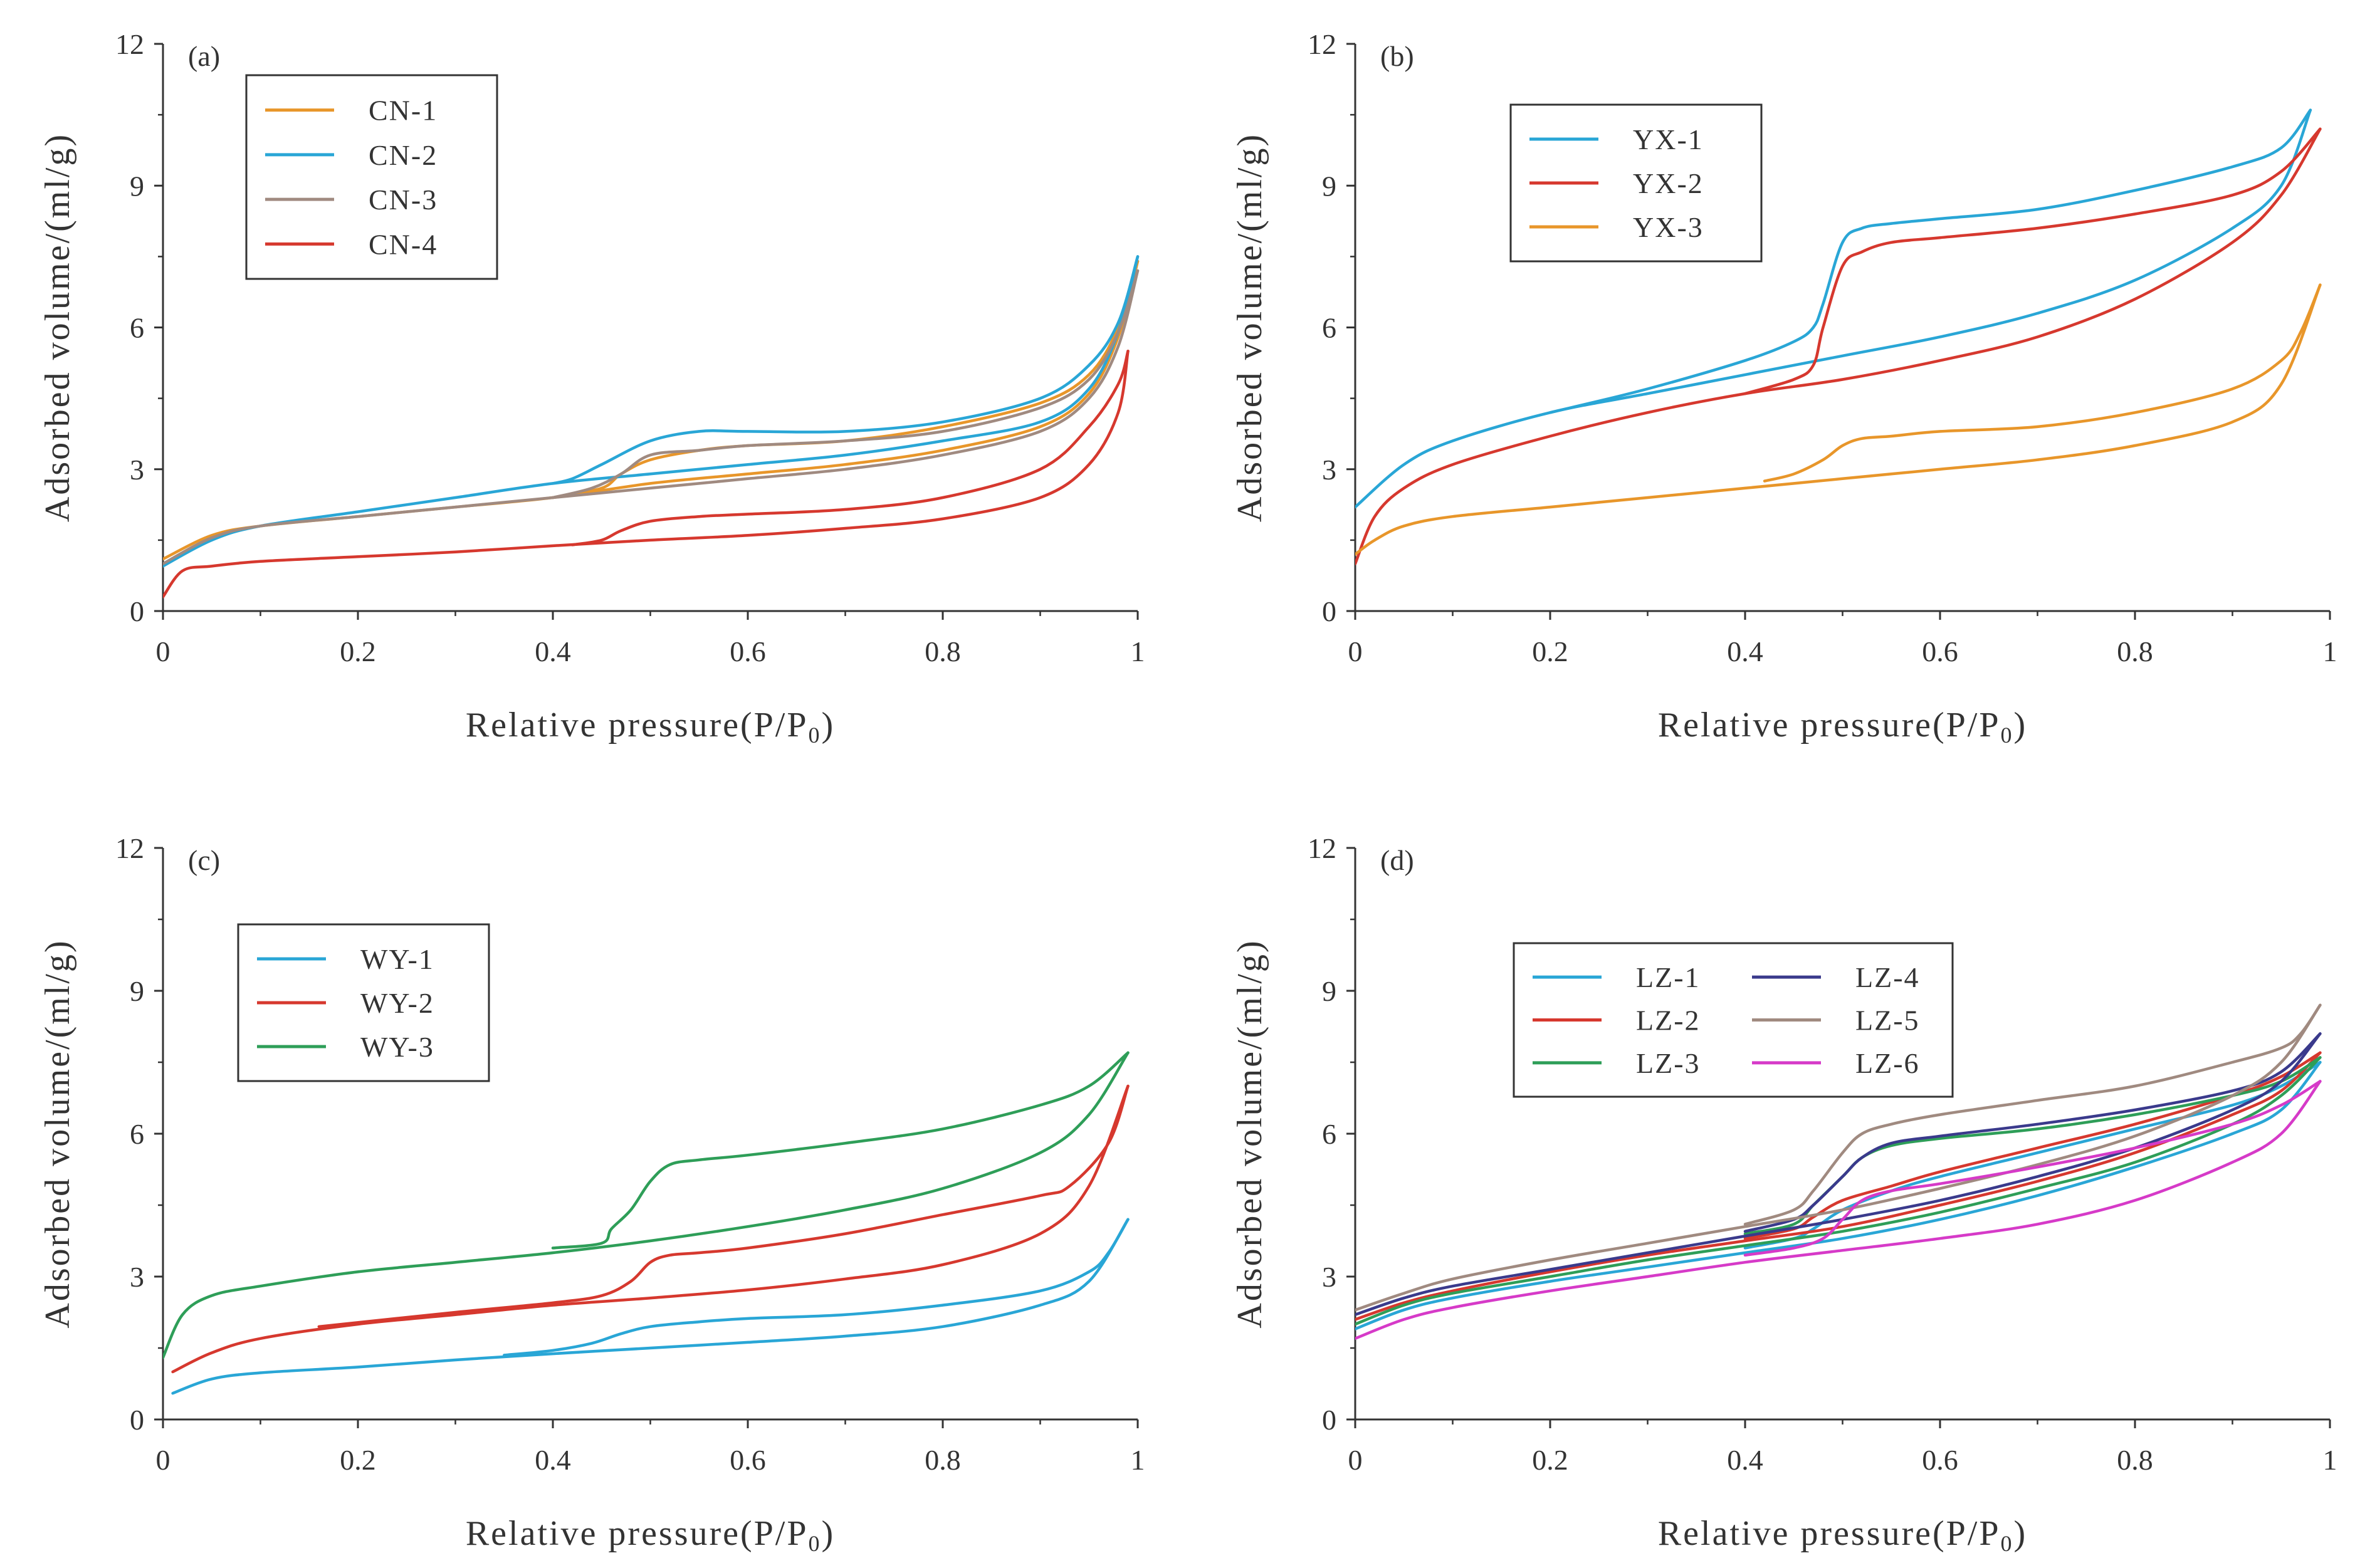  Describe the element at coordinates (403, 111) in the screenshot. I see `legend-label-cn-1: CN-1` at that location.